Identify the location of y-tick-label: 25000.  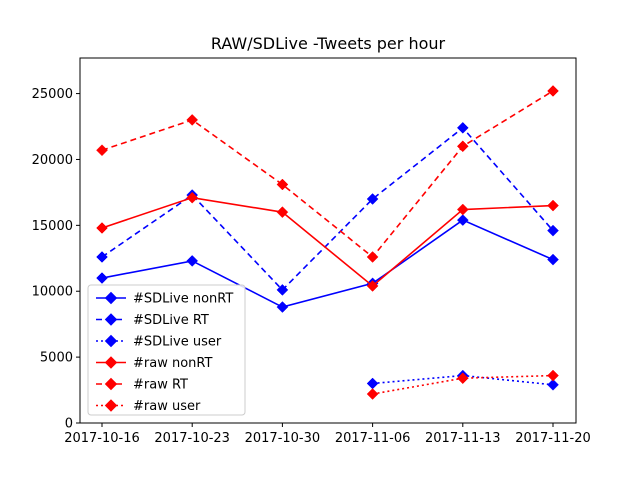
(52, 94).